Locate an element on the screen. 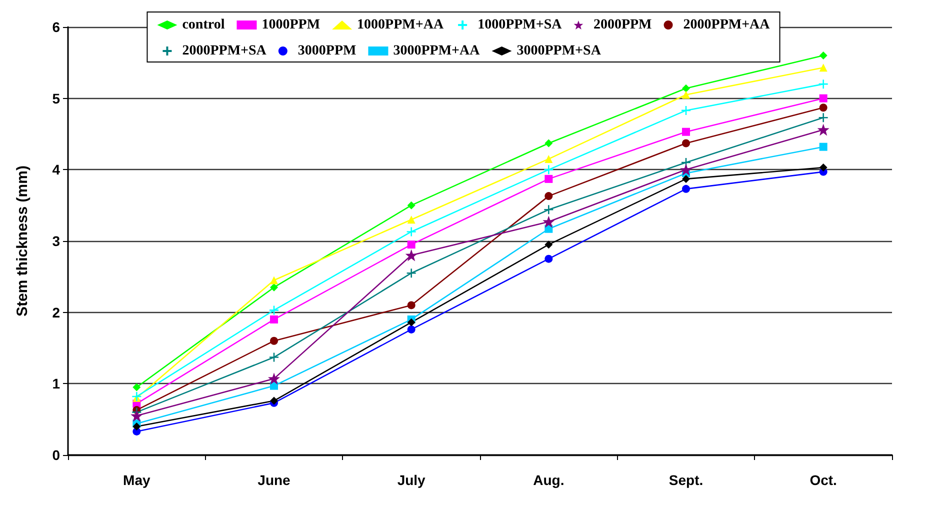 The image size is (927, 506). legend-label: 3000PPM+AA is located at coordinates (437, 51).